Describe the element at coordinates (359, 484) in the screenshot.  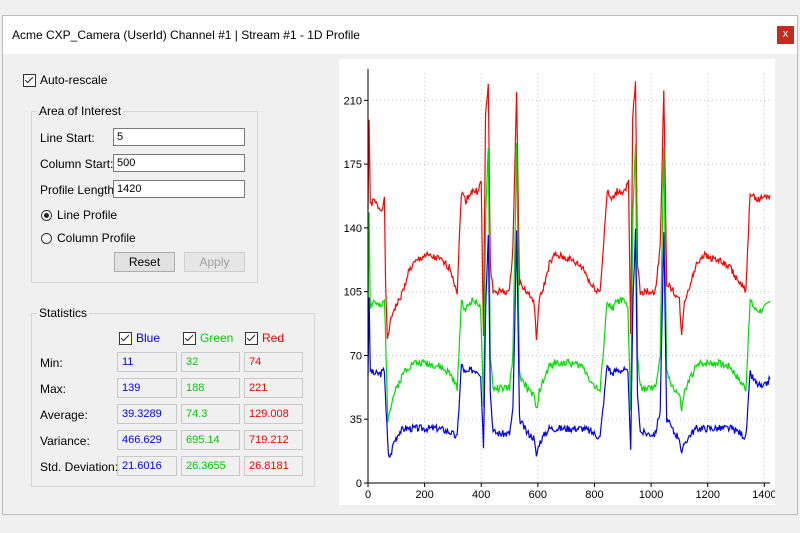
I see `y-tick-label: 0` at that location.